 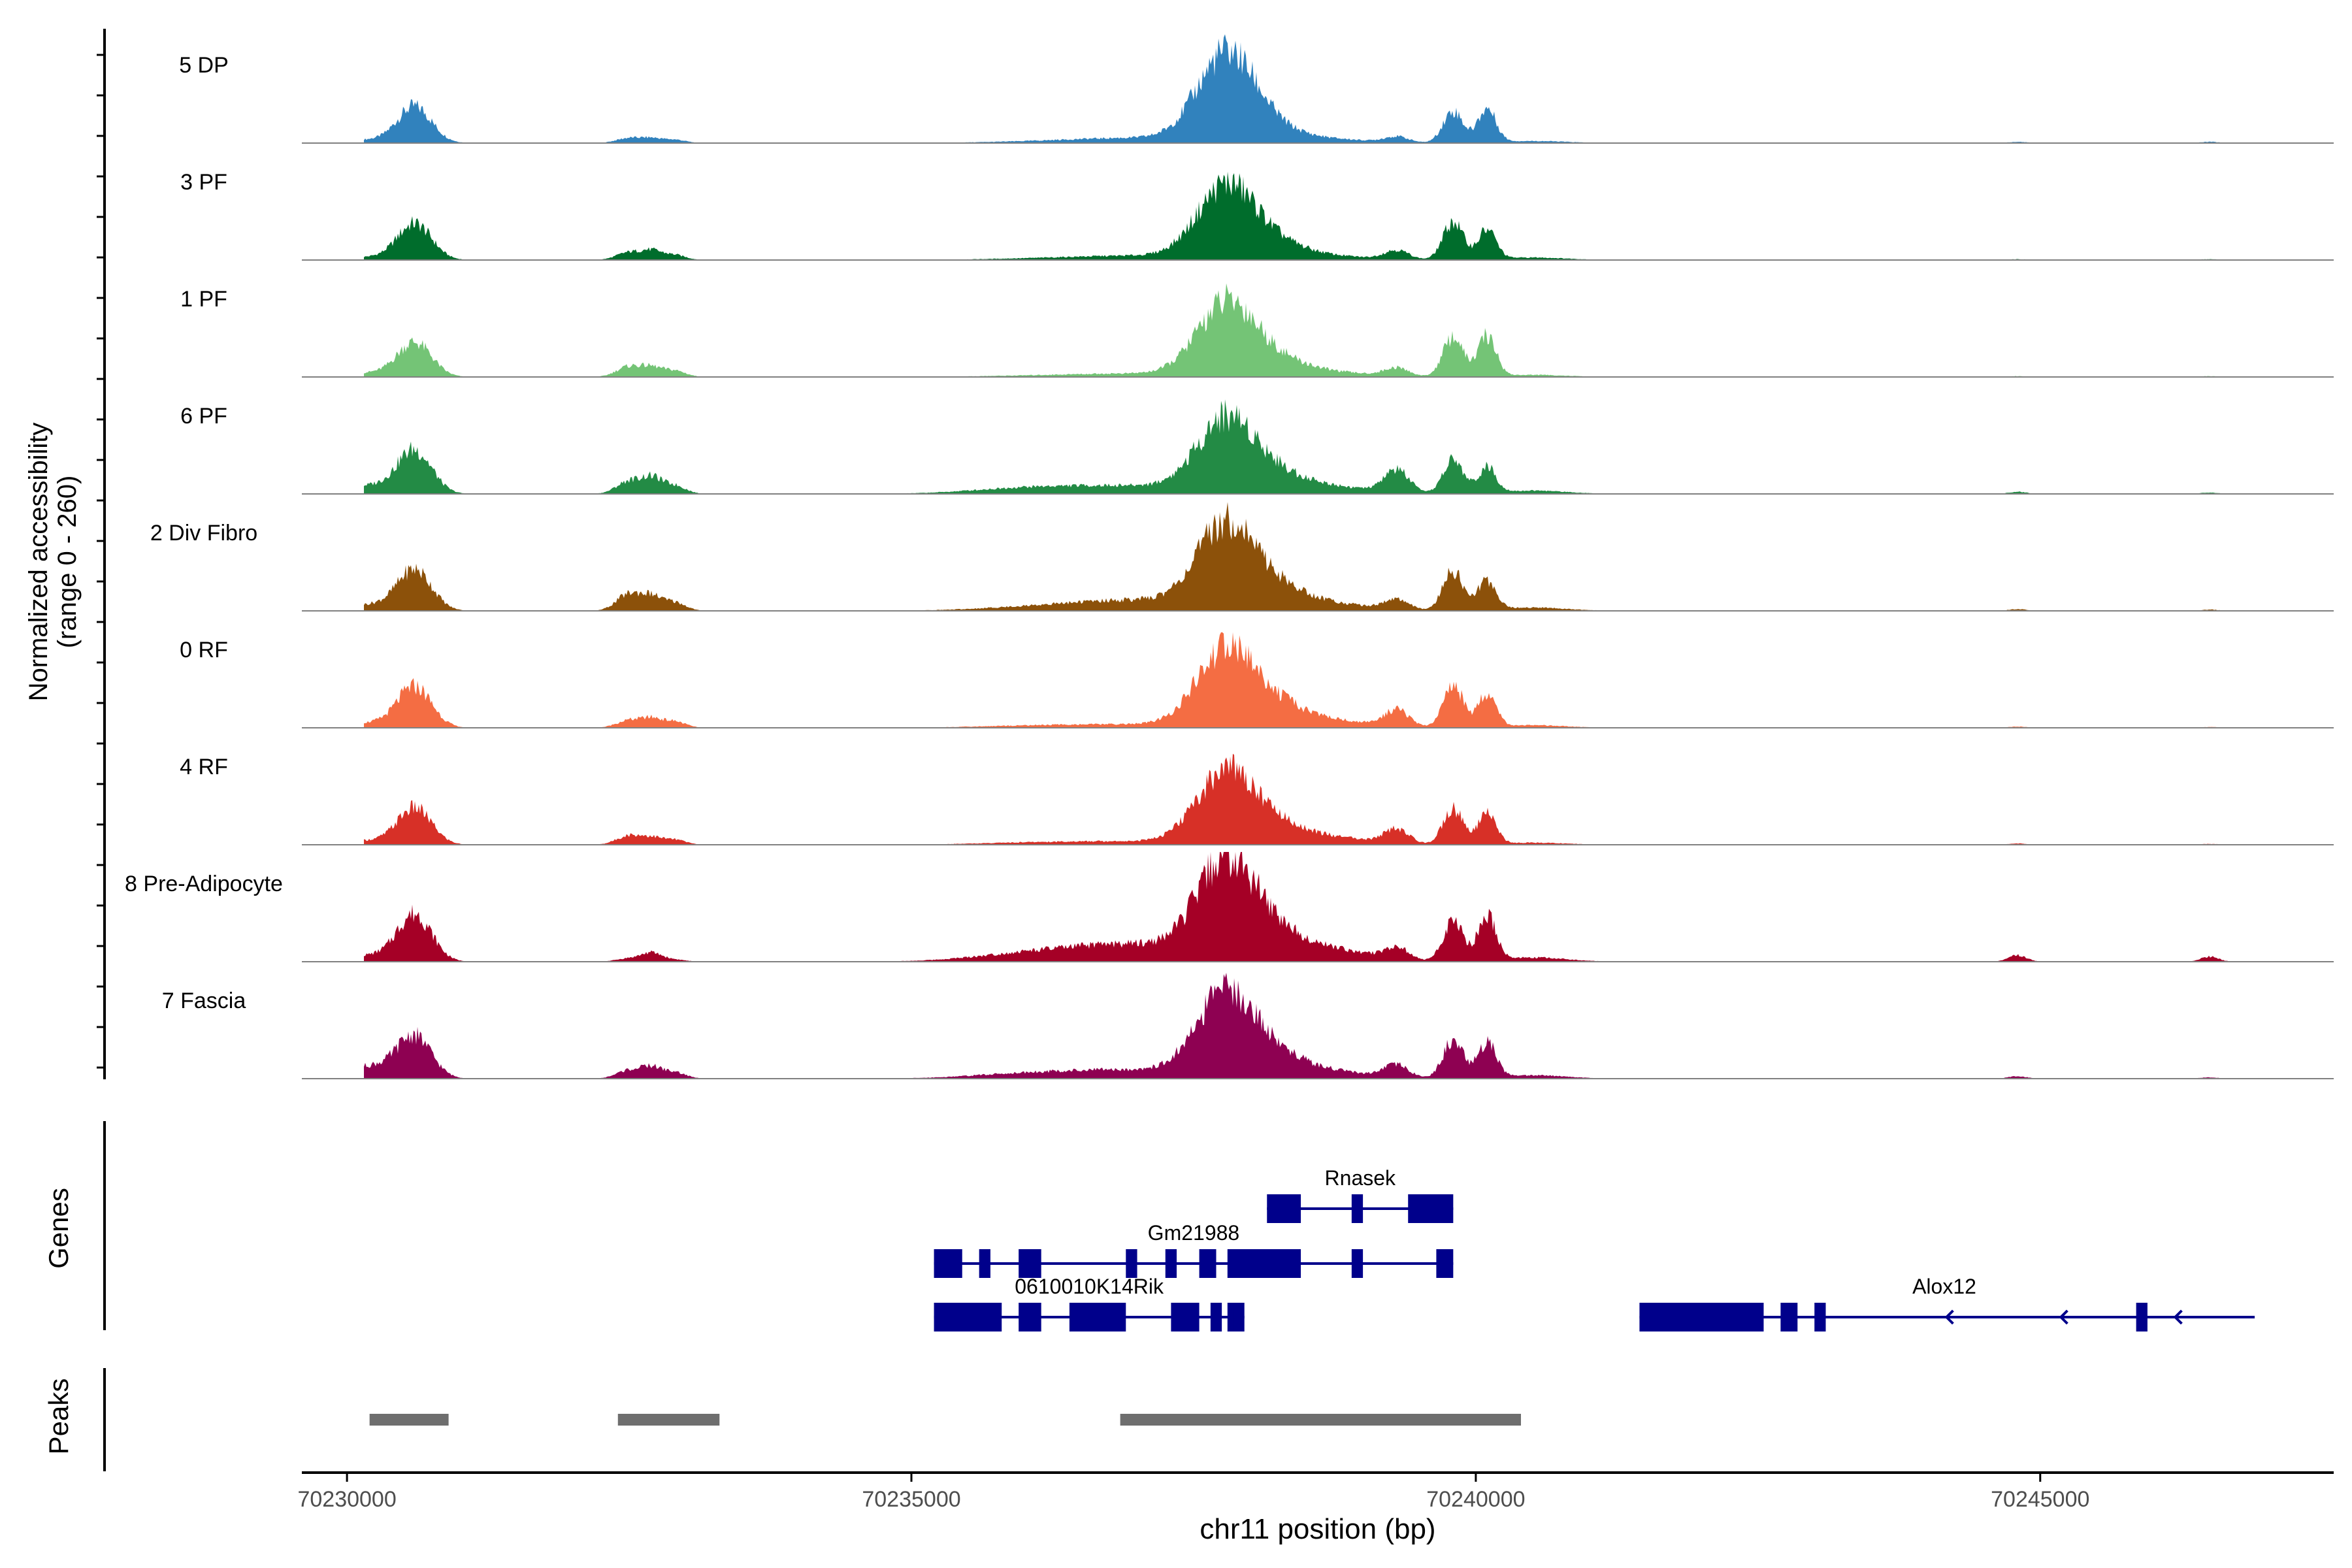 I want to click on x-tick-label: 70235000, so click(x=911, y=1499).